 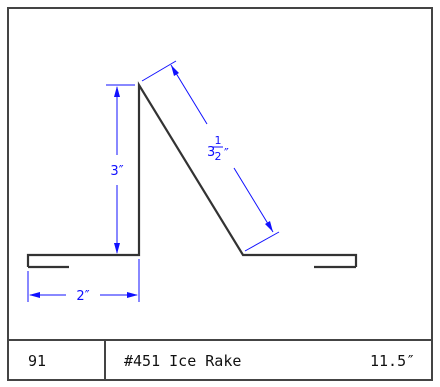 I want to click on base-label: 2″, so click(x=82, y=296).